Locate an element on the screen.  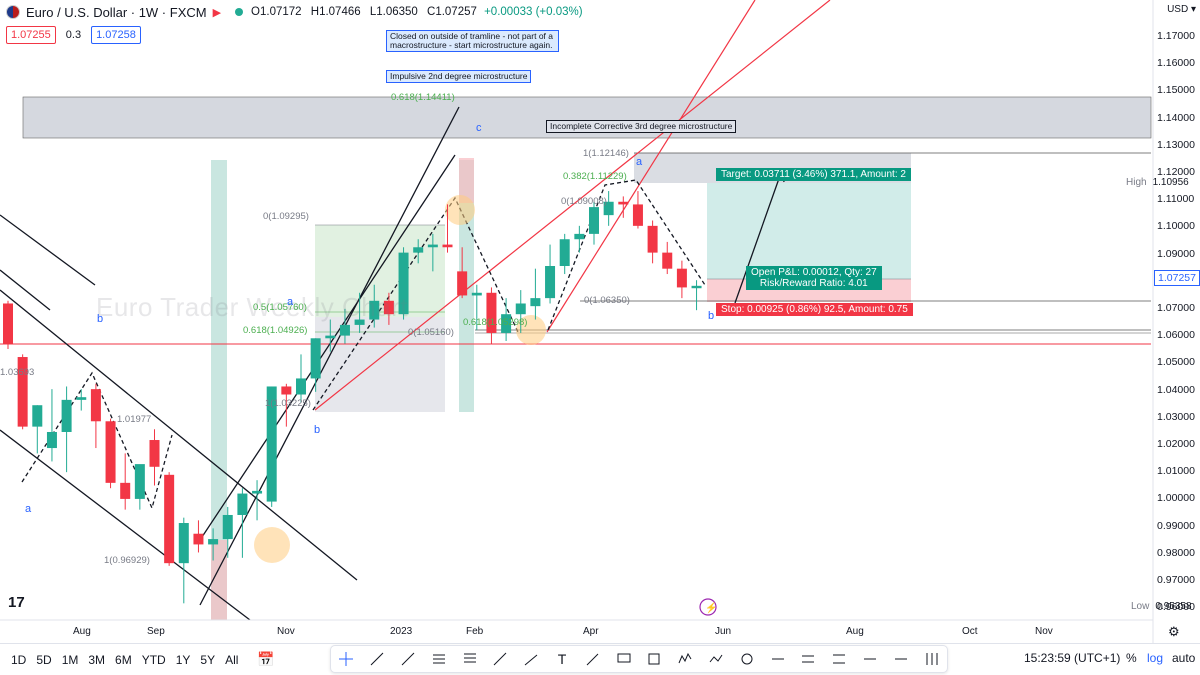
trendline-icon is located at coordinates (377, 659).